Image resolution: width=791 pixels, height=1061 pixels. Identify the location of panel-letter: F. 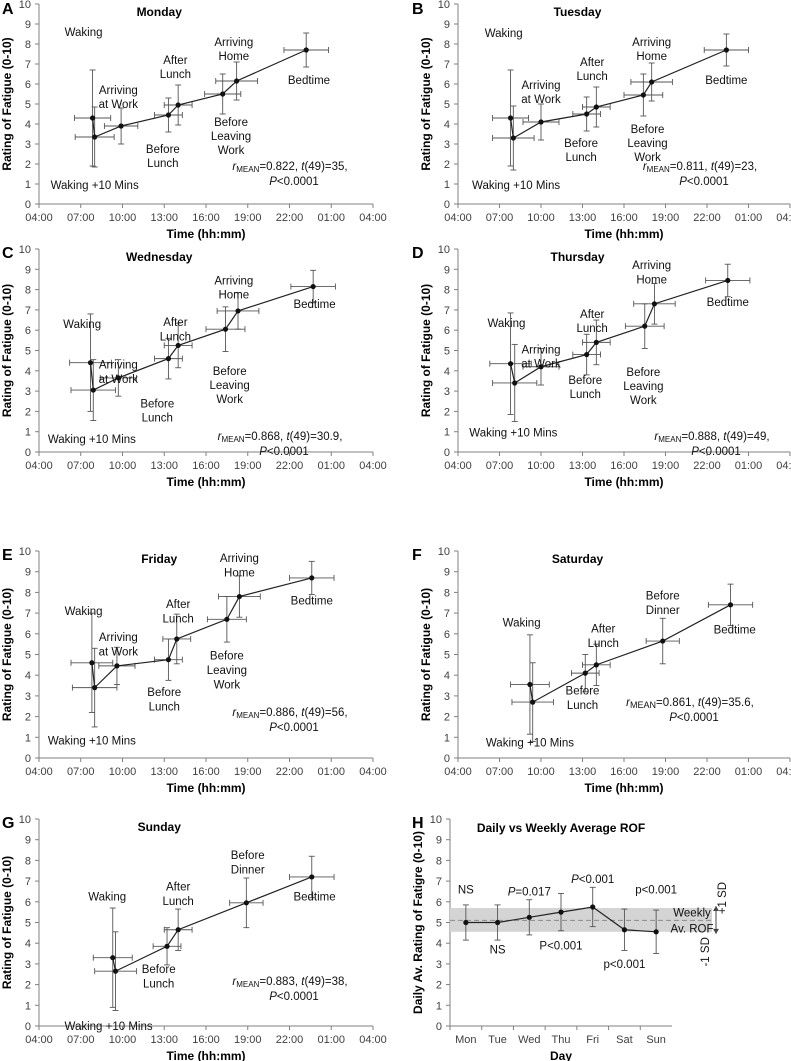
(417, 555).